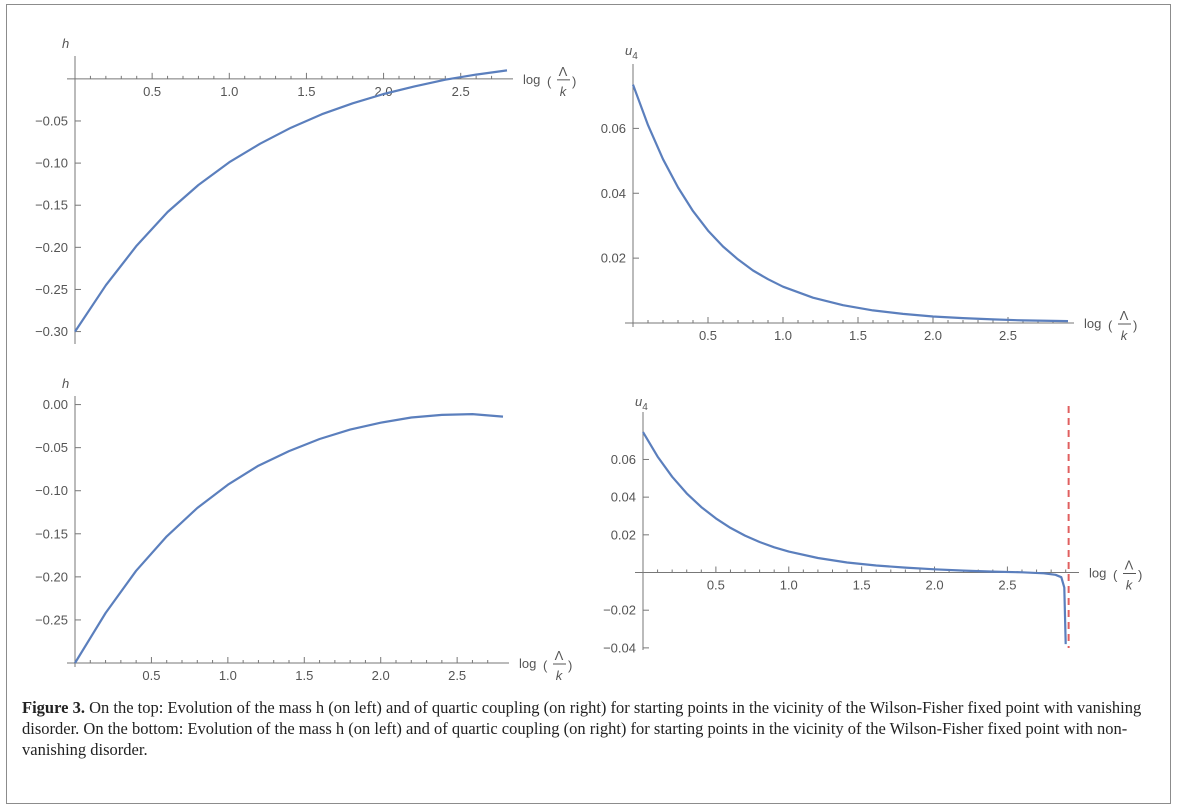 Image resolution: width=1181 pixels, height=812 pixels. What do you see at coordinates (53, 707) in the screenshot?
I see `caption-label: Figure 3.` at bounding box center [53, 707].